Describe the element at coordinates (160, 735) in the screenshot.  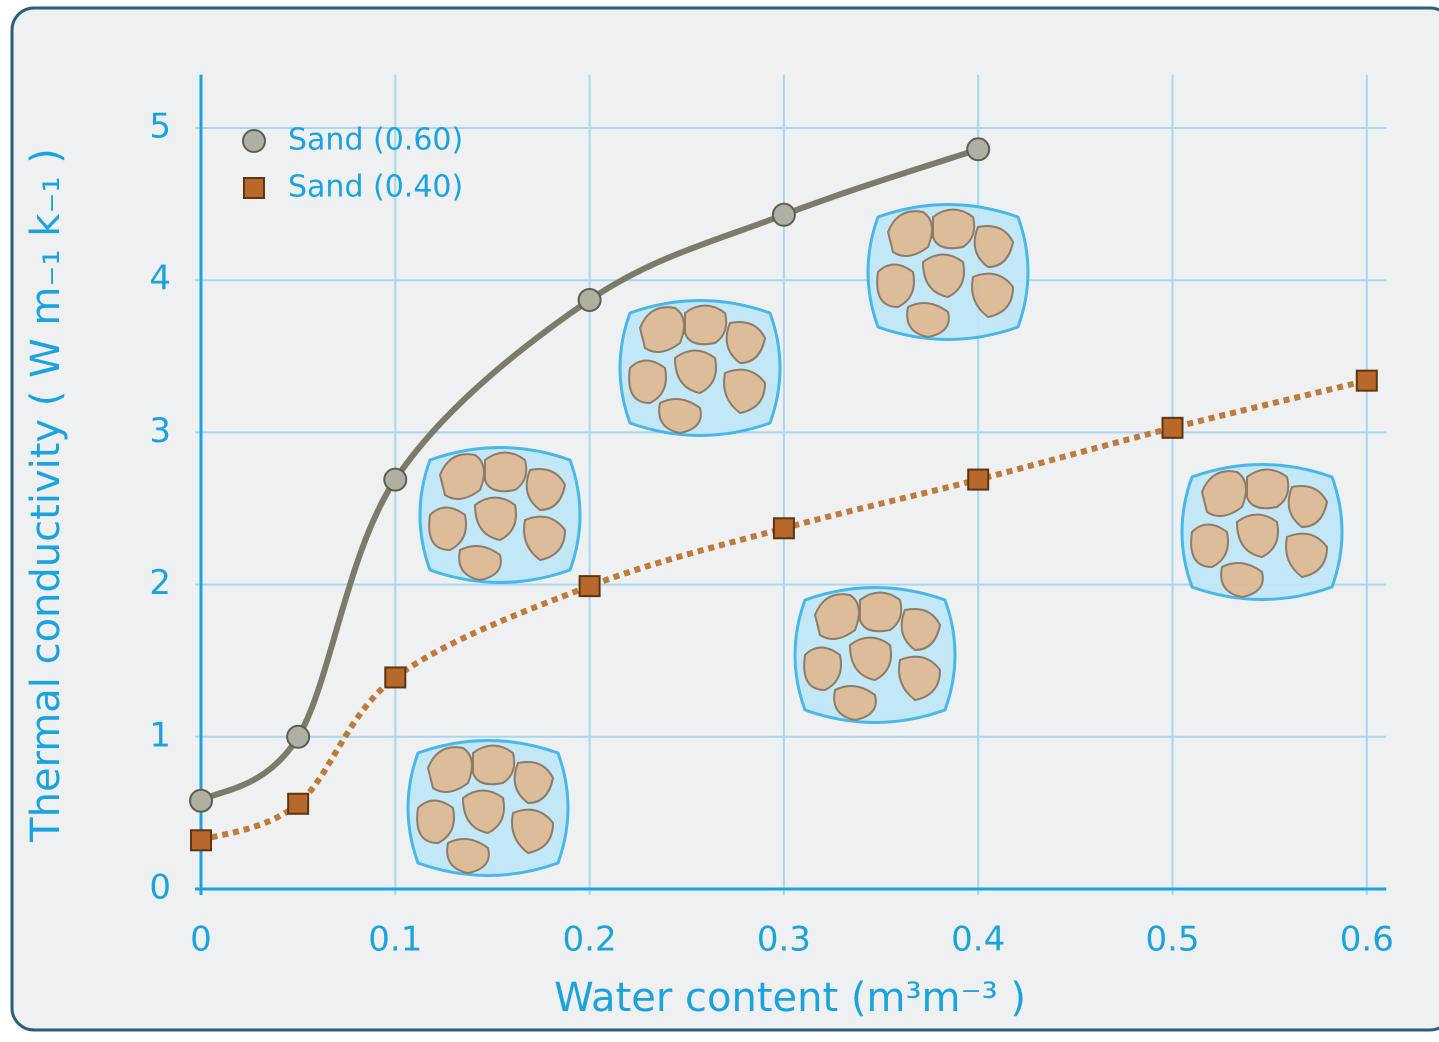
I see `y-tick-label: 1` at that location.